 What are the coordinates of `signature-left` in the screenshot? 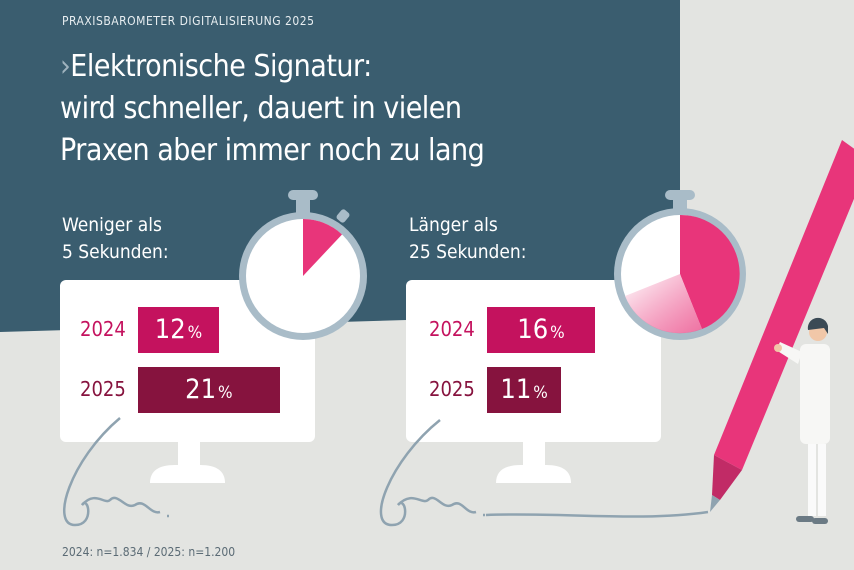 It's located at (116, 472).